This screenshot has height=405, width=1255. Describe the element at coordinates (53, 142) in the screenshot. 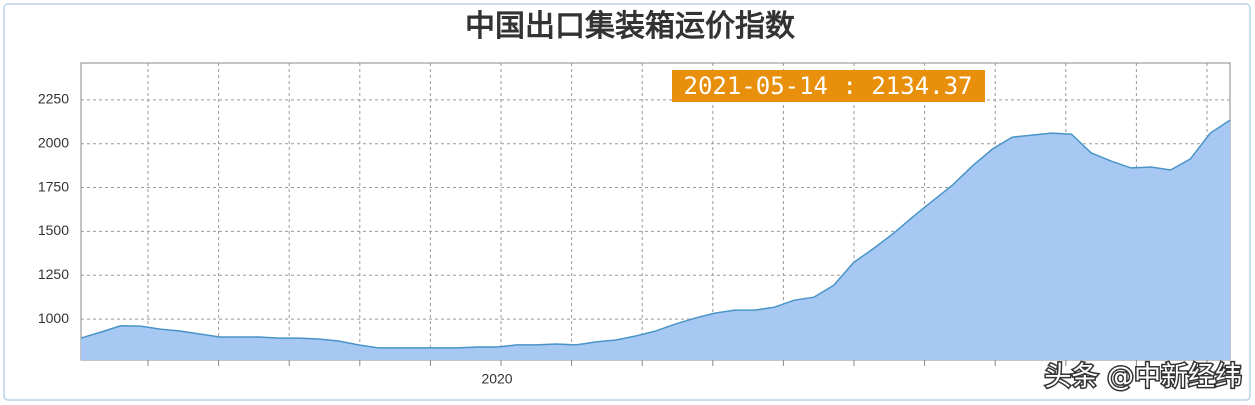

I see `y-tick-label: 2000` at that location.